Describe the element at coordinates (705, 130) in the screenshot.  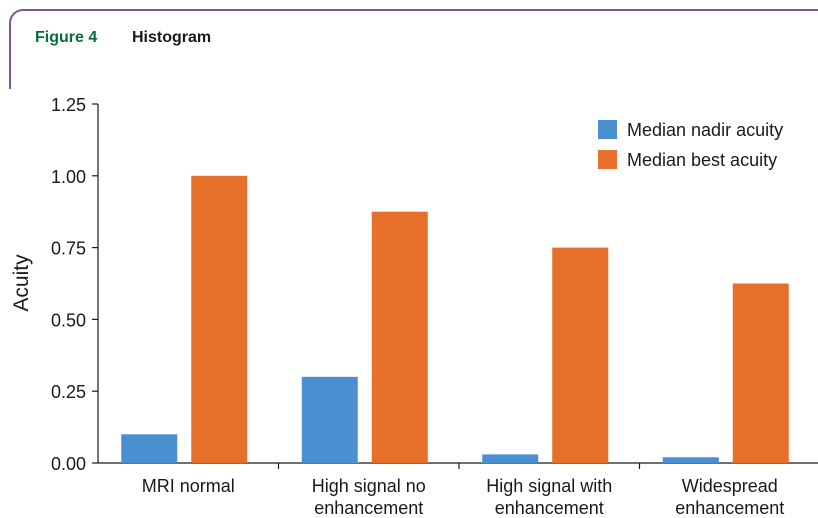
I see `legend-label: Median nadir acuity` at that location.